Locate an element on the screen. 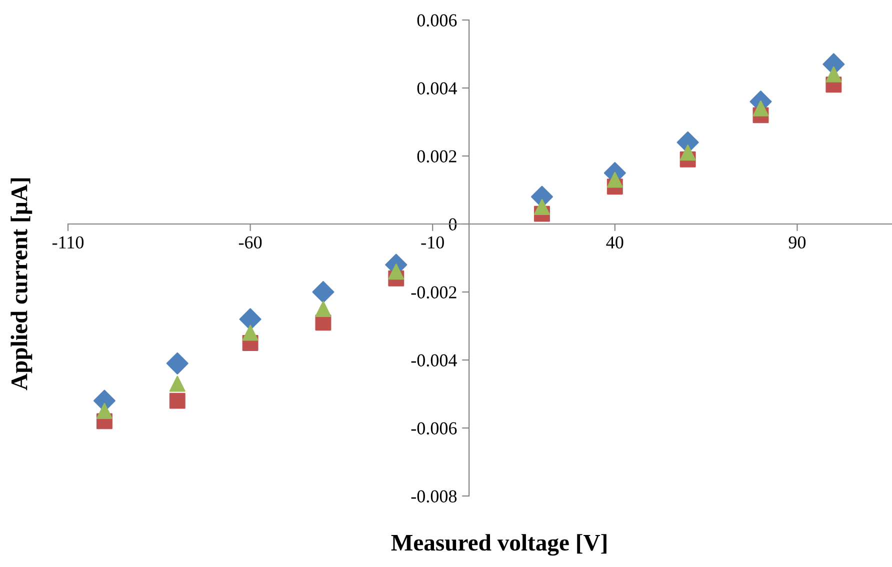 This screenshot has width=892, height=567. x-tick-label: -10 is located at coordinates (432, 242).